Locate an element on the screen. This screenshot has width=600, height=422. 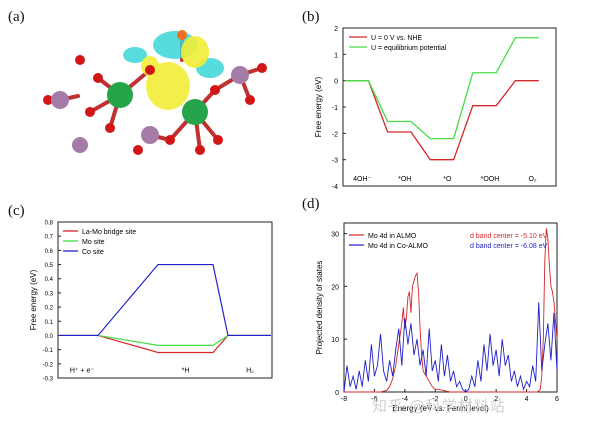
y-tick-label: -4 is located at coordinates (335, 187).